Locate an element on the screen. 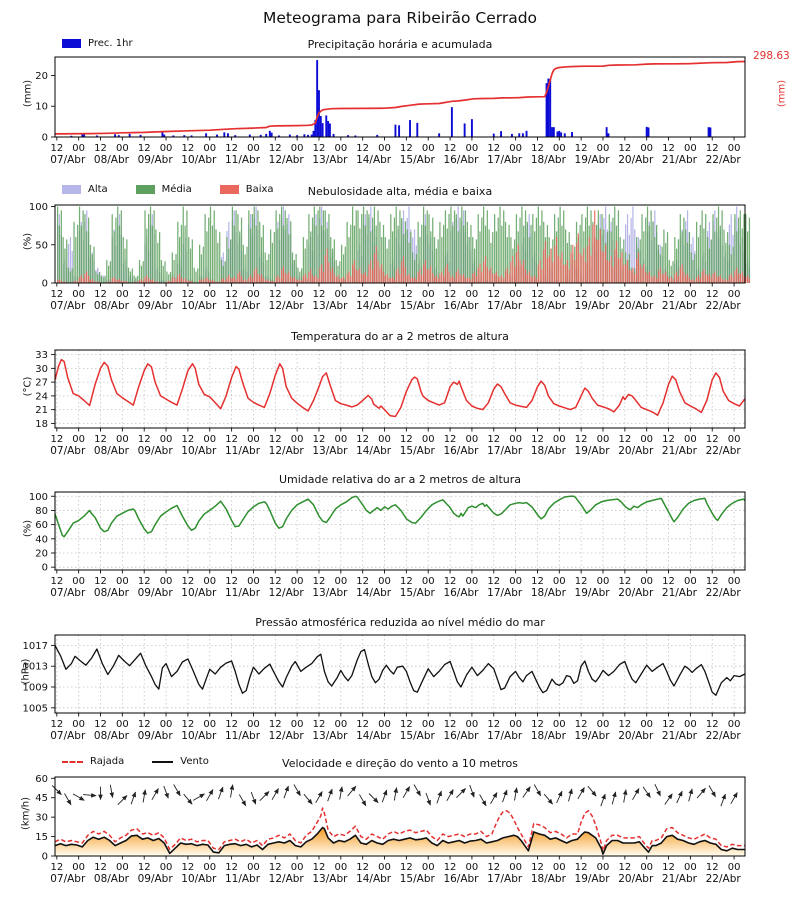 The width and height of the screenshot is (800, 900). svg-text: 45 is located at coordinates (41, 798).